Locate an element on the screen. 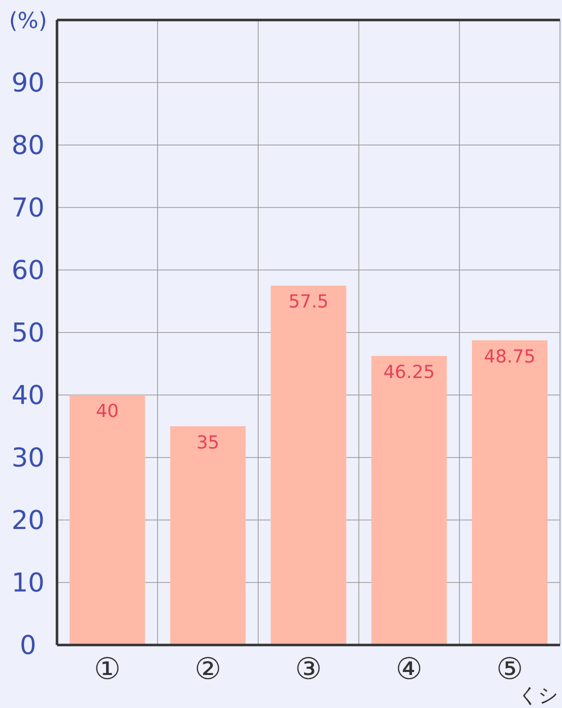  data-label: 40 is located at coordinates (107, 411).